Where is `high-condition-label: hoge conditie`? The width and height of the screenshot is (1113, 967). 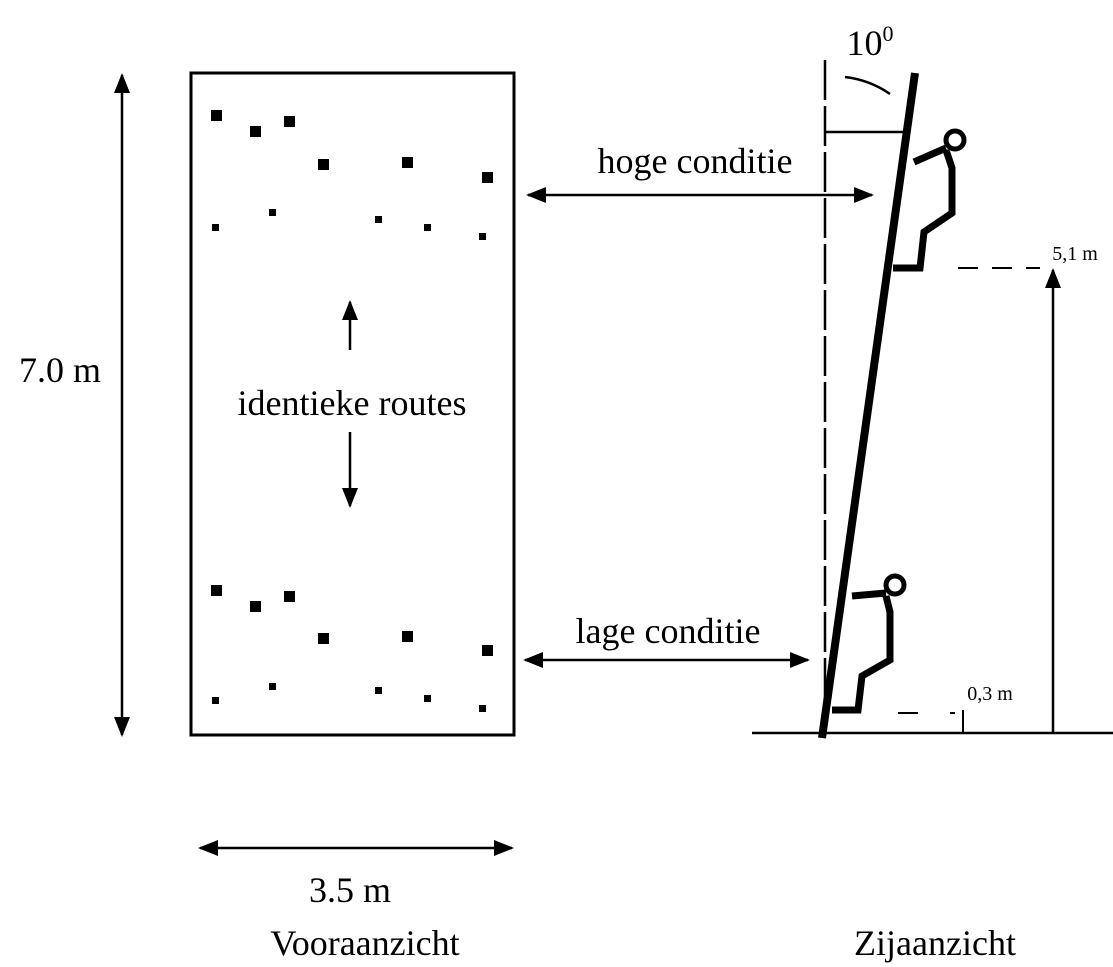
high-condition-label: hoge conditie is located at coordinates (695, 161).